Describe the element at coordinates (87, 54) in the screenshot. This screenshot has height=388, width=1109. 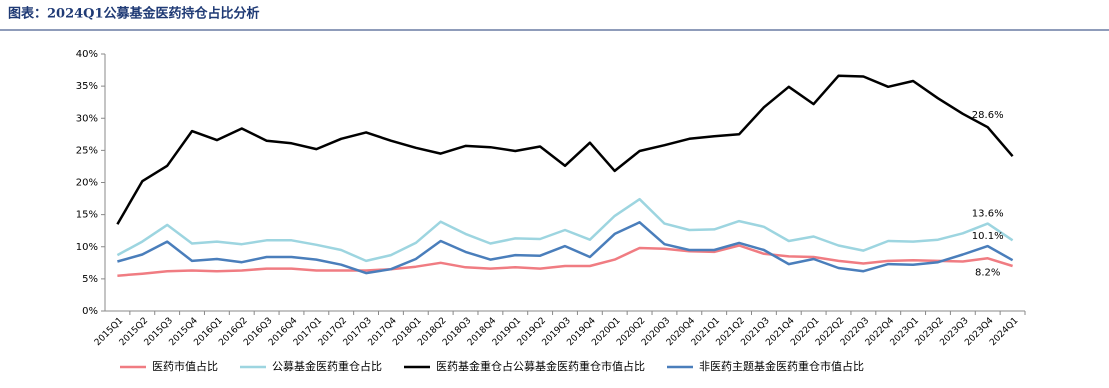
I see `y-tick-label: 40%` at that location.